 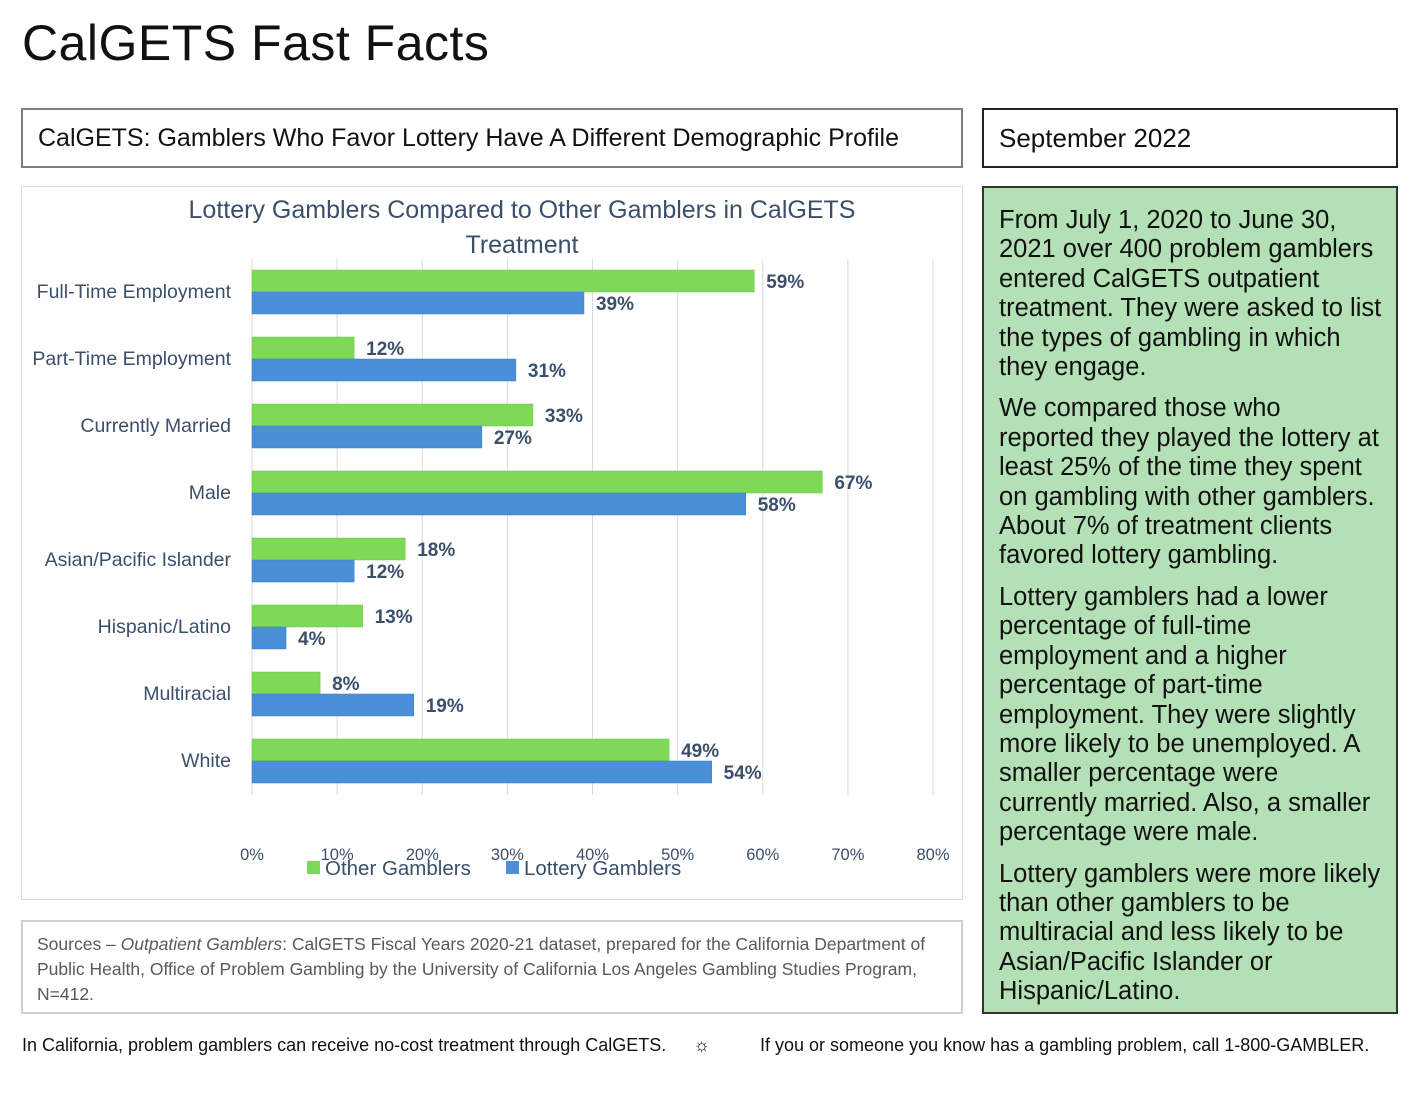 What do you see at coordinates (932, 855) in the screenshot?
I see `x-tick-label: 80%` at bounding box center [932, 855].